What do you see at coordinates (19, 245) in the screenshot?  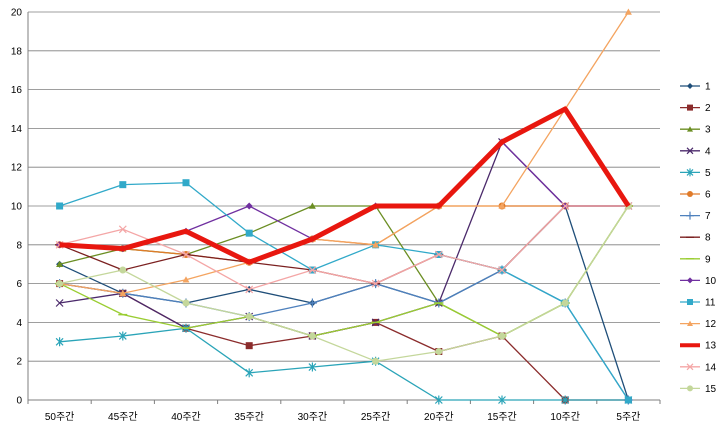 I see `y-tick-label: 8` at bounding box center [19, 245].